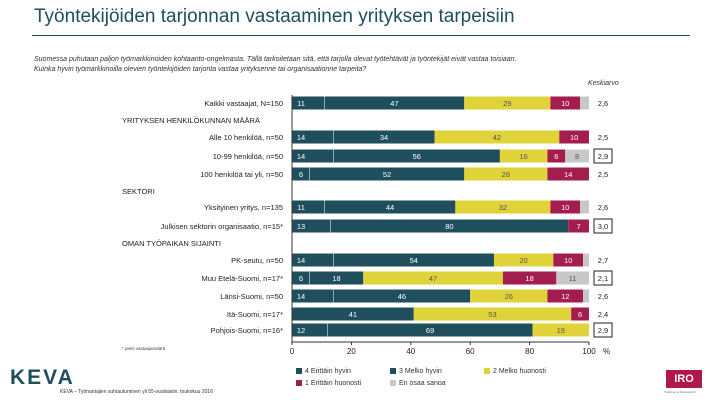  I want to click on legend-item-en-osaa-sanoa: En osaa sanoa, so click(418, 383).